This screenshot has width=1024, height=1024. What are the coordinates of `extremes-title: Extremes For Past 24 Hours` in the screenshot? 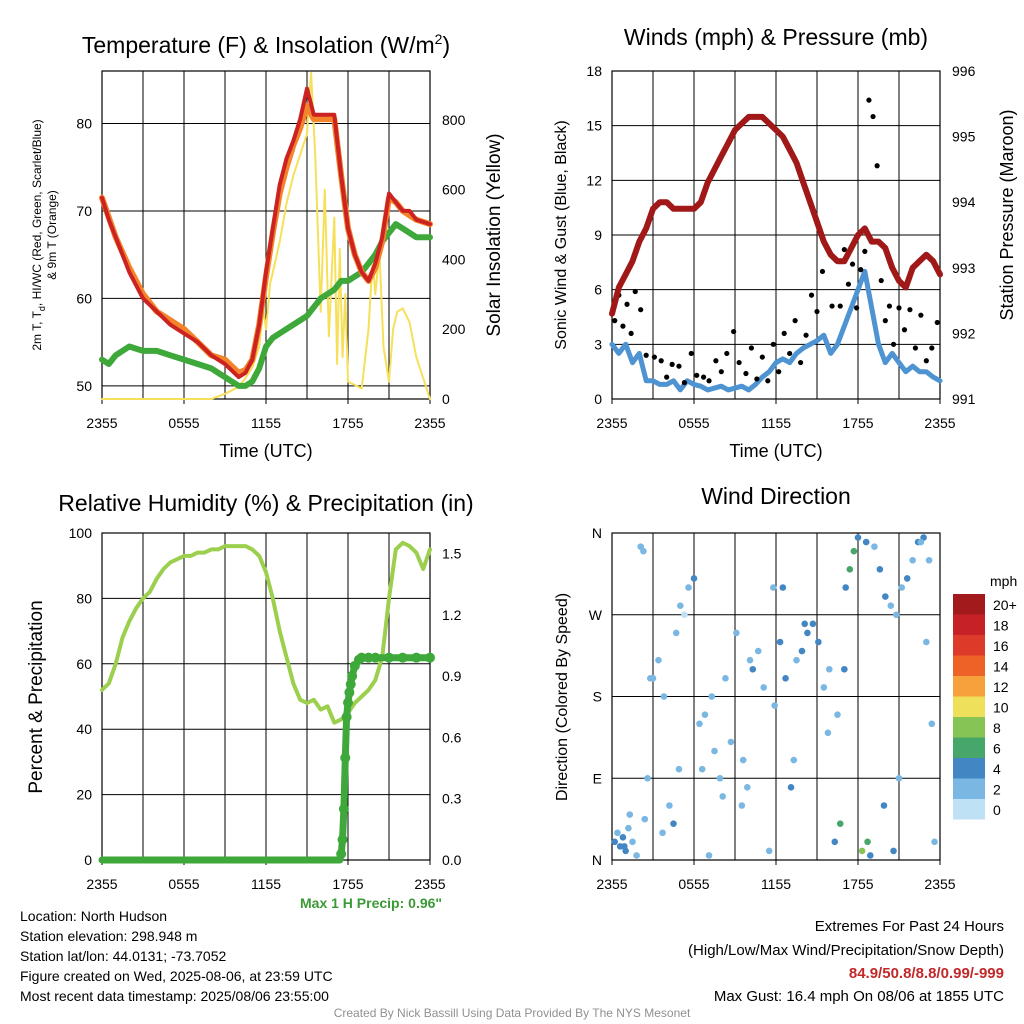 It's located at (909, 926).